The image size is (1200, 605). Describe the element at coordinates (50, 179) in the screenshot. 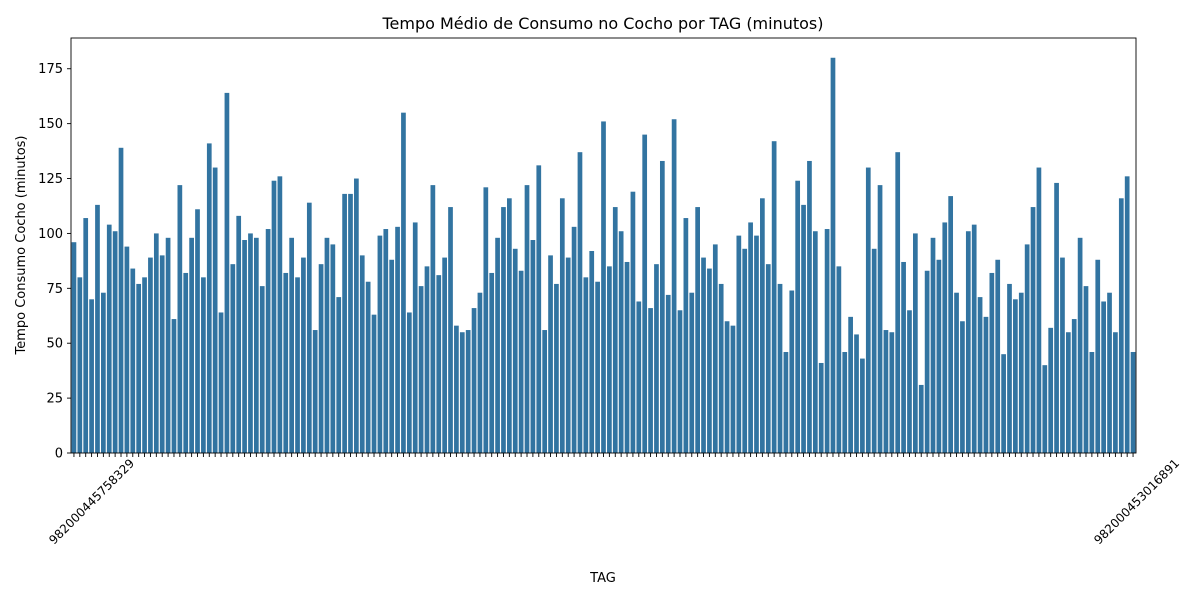

I see `y-tick-label: 125` at that location.